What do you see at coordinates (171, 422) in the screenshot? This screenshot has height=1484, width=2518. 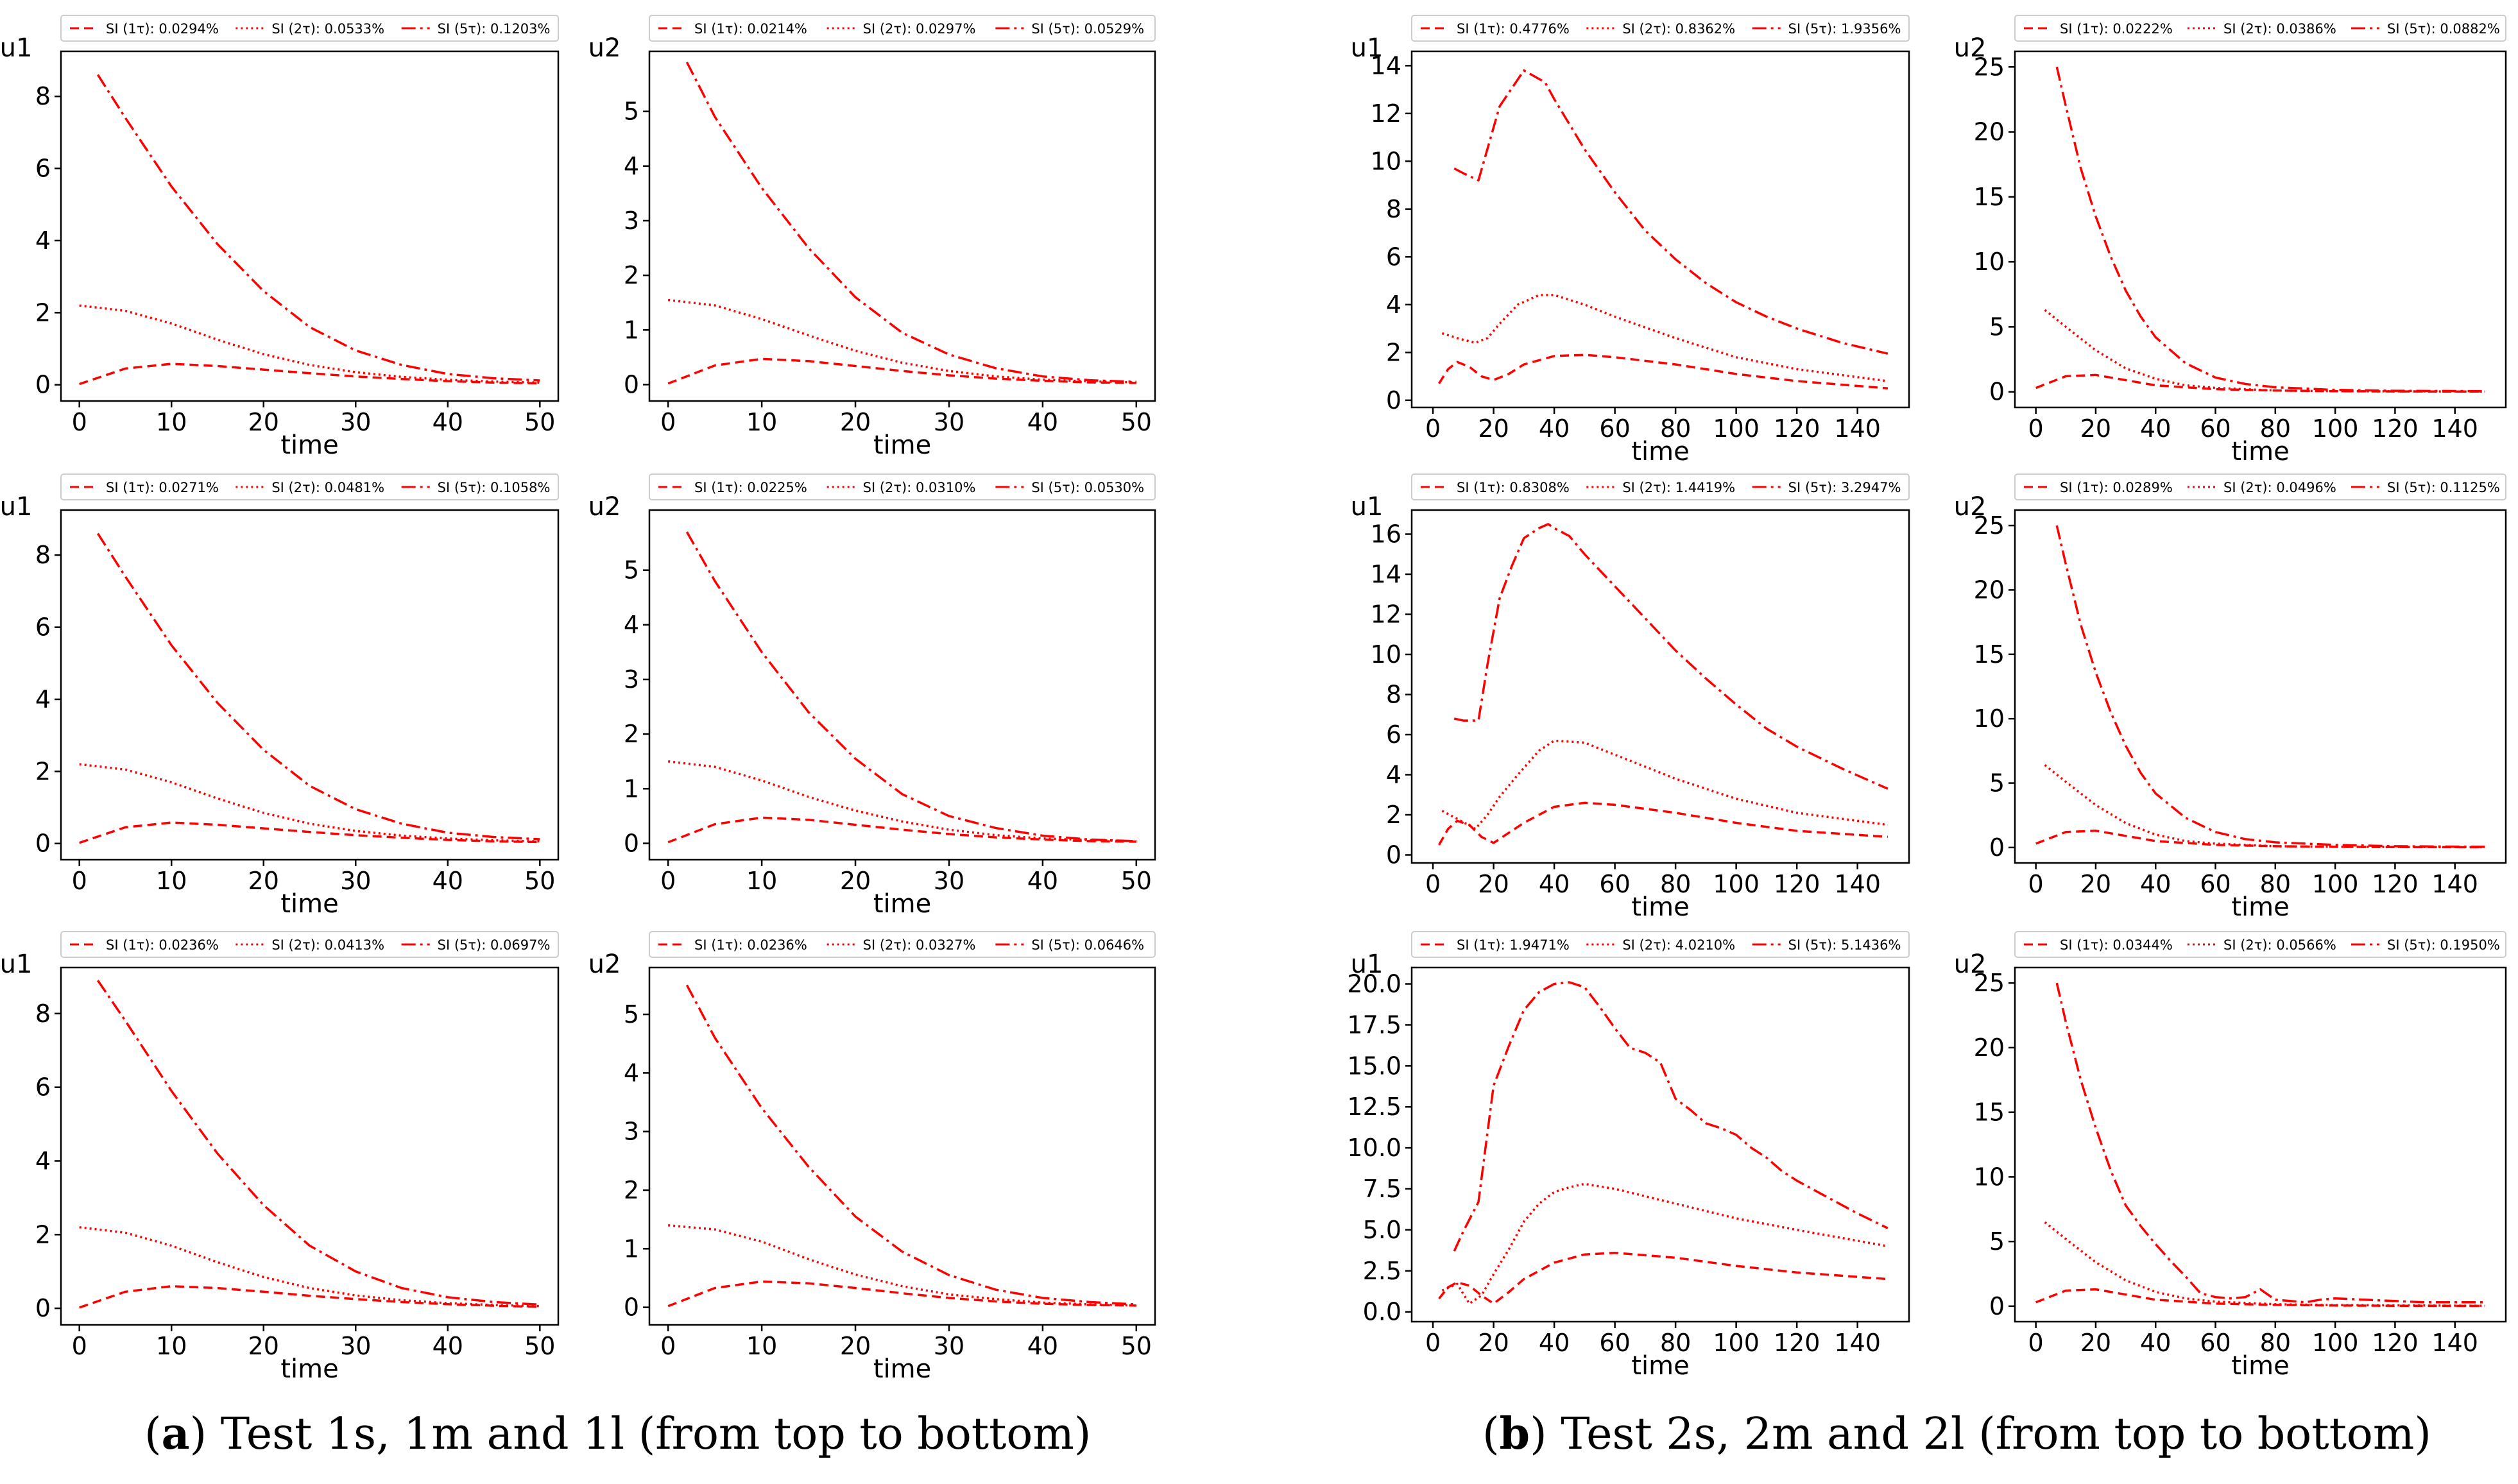 I see `x-tick-label: 10` at bounding box center [171, 422].